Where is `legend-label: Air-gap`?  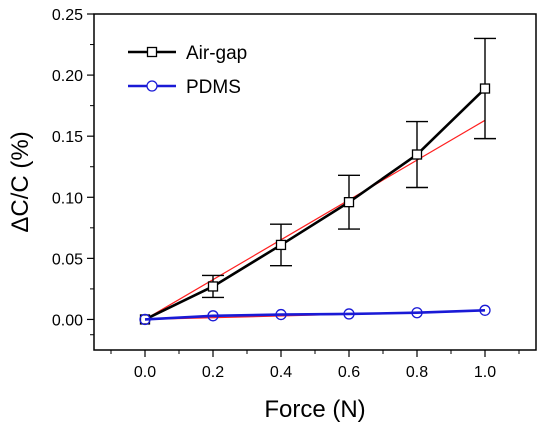
legend-label: Air-gap is located at coordinates (216, 53).